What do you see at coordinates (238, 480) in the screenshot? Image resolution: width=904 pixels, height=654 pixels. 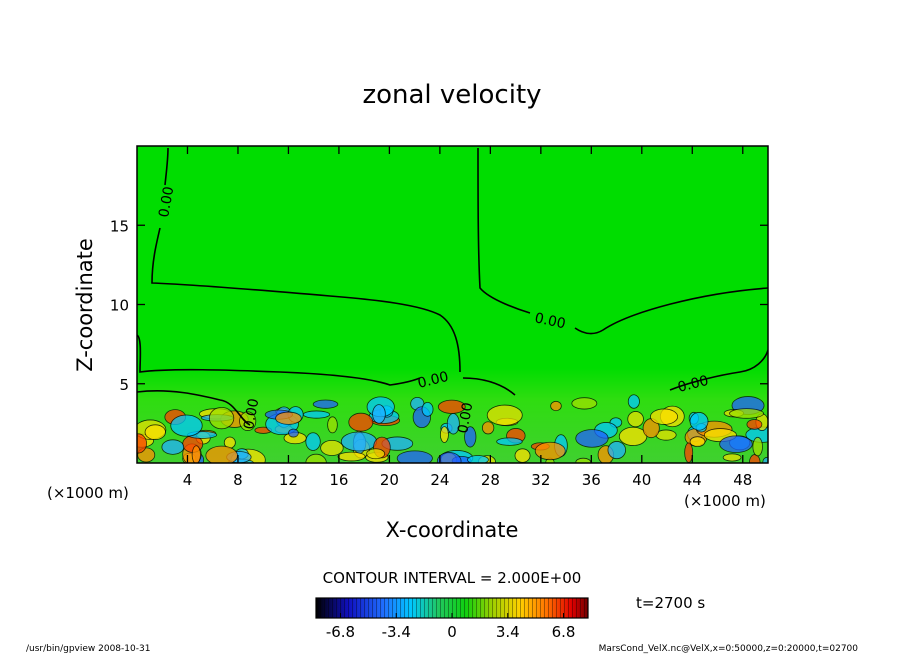 I see `x-tick-label: 8` at bounding box center [238, 480].